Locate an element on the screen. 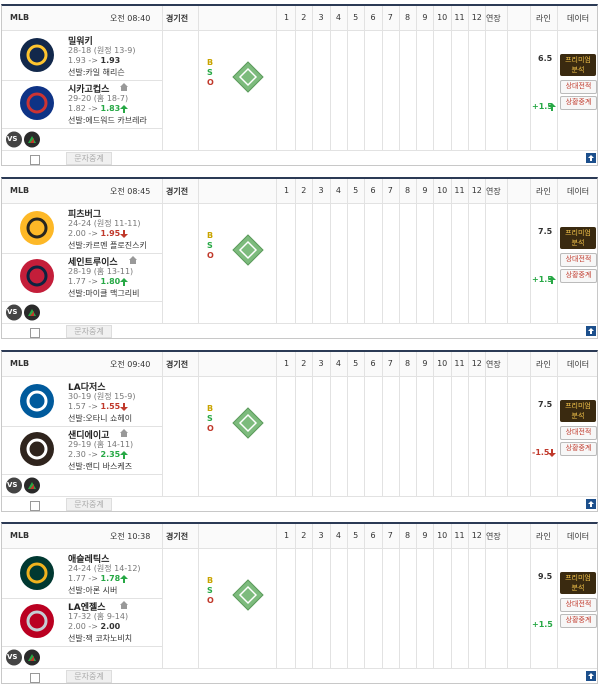  odds-sep: -> is located at coordinates (93, 626).